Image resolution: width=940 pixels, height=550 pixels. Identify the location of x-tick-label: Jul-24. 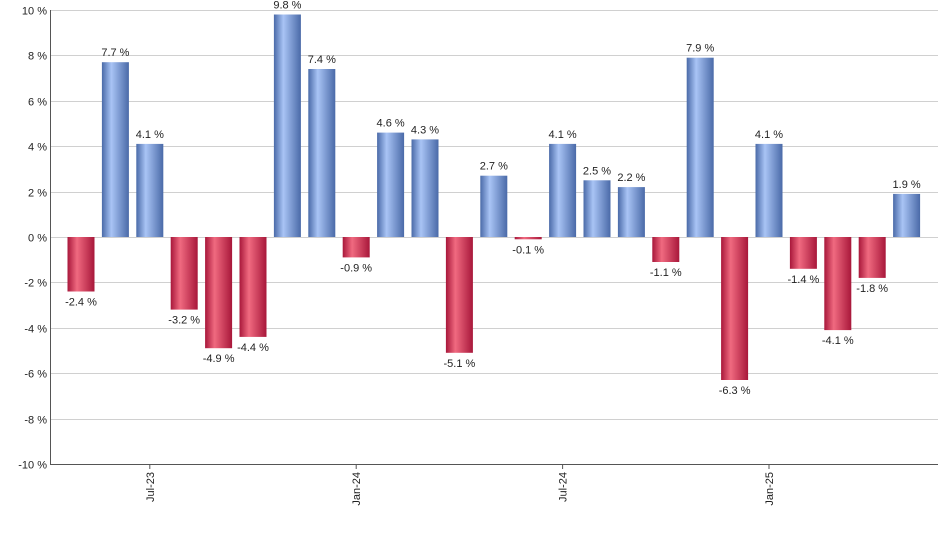
(564, 487).